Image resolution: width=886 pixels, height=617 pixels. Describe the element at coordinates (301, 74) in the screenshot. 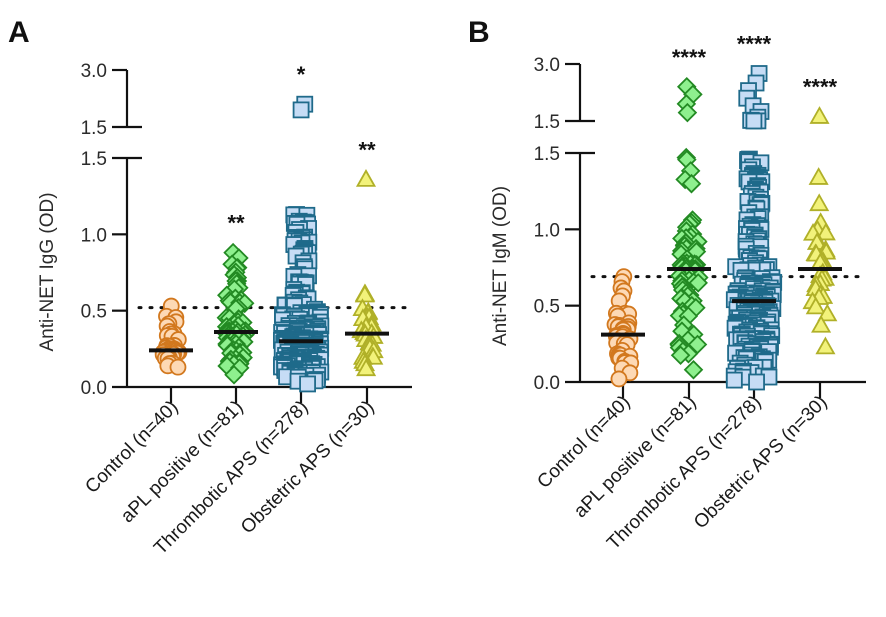

I see `significance-marker: *` at that location.